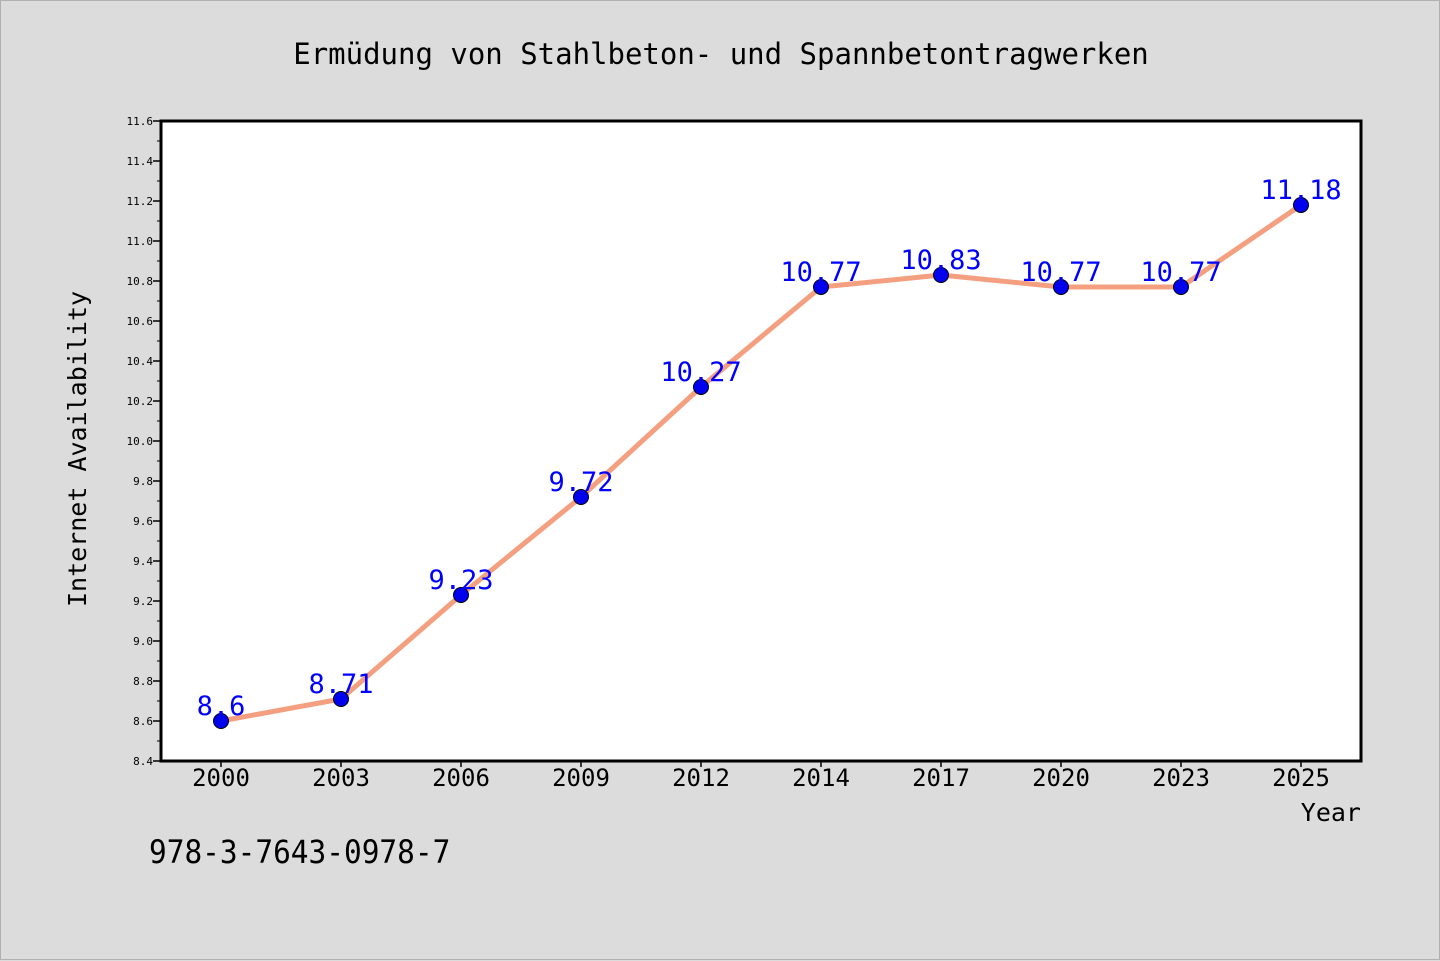 This screenshot has height=961, width=1440. What do you see at coordinates (340, 684) in the screenshot?
I see `data-label: 8.71` at bounding box center [340, 684].